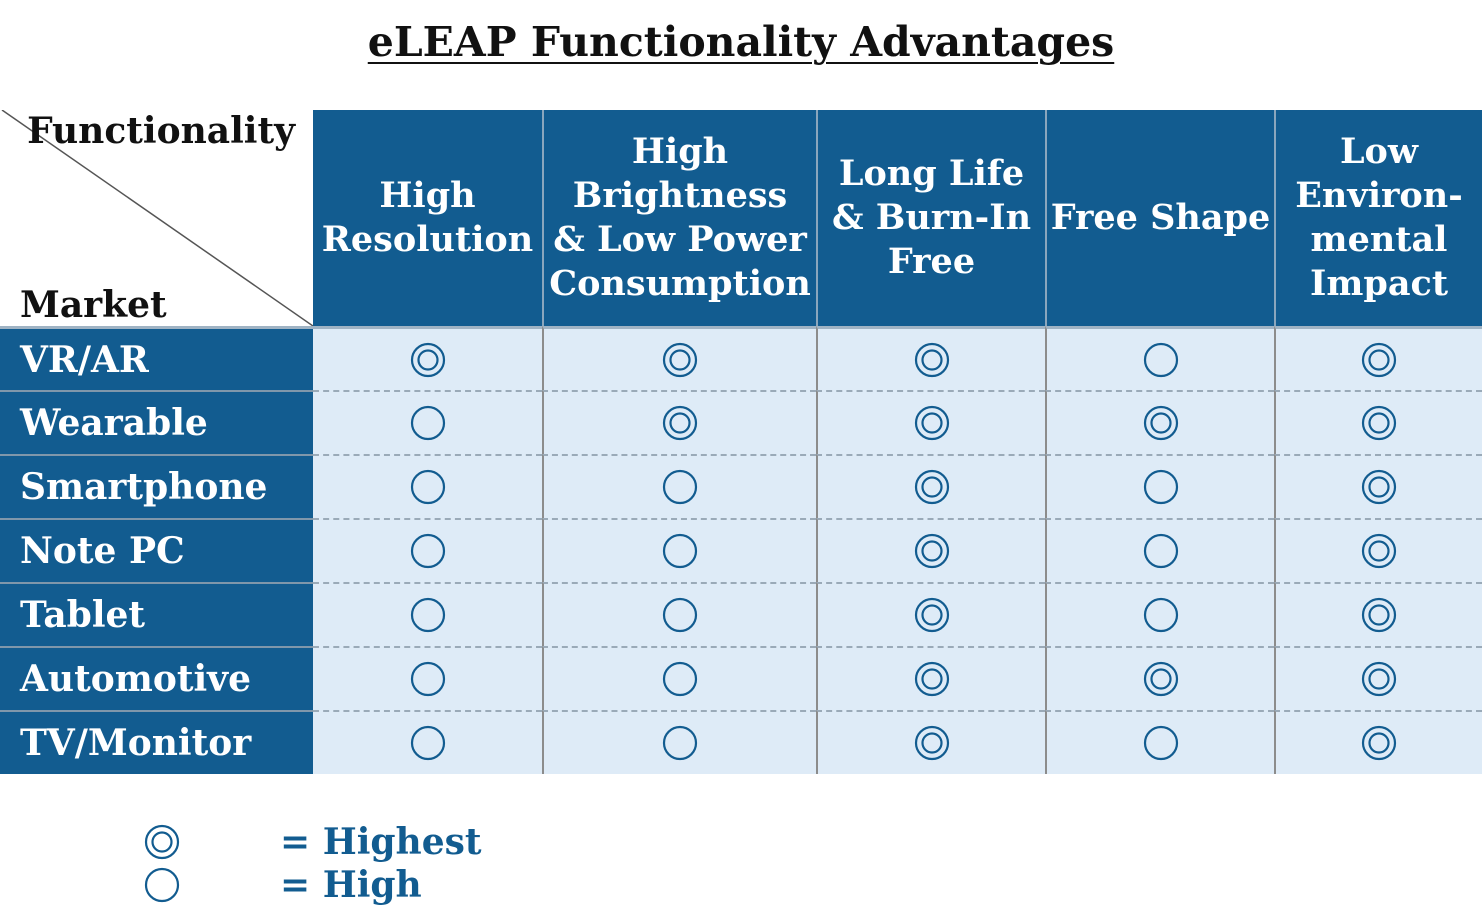 The height and width of the screenshot is (919, 1482). Describe the element at coordinates (930, 218) in the screenshot. I see `column-header: Long Life & Burn-In Free` at that location.